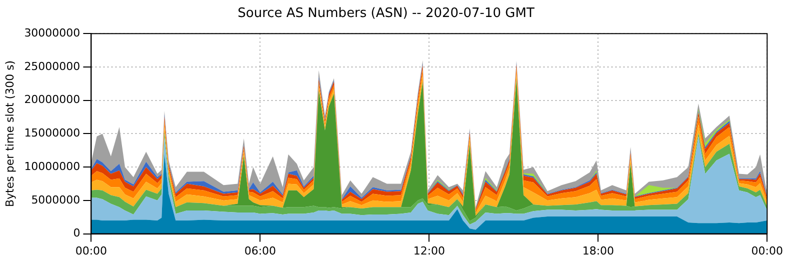  I want to click on chart-title: Source AS Numbers (ASN) -- 2020-07-10 GMT, so click(386, 14).